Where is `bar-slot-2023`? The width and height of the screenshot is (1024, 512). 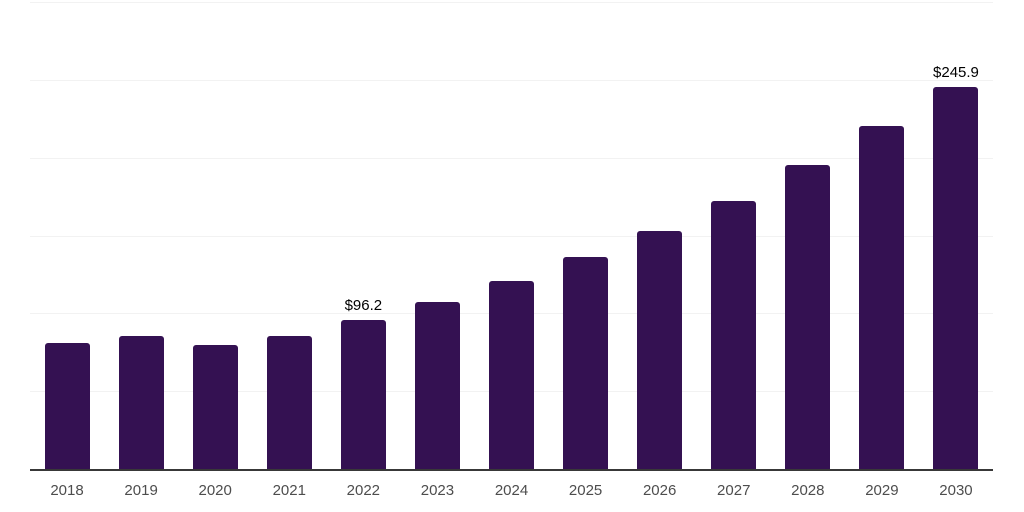 bar-slot-2023 is located at coordinates (437, 236).